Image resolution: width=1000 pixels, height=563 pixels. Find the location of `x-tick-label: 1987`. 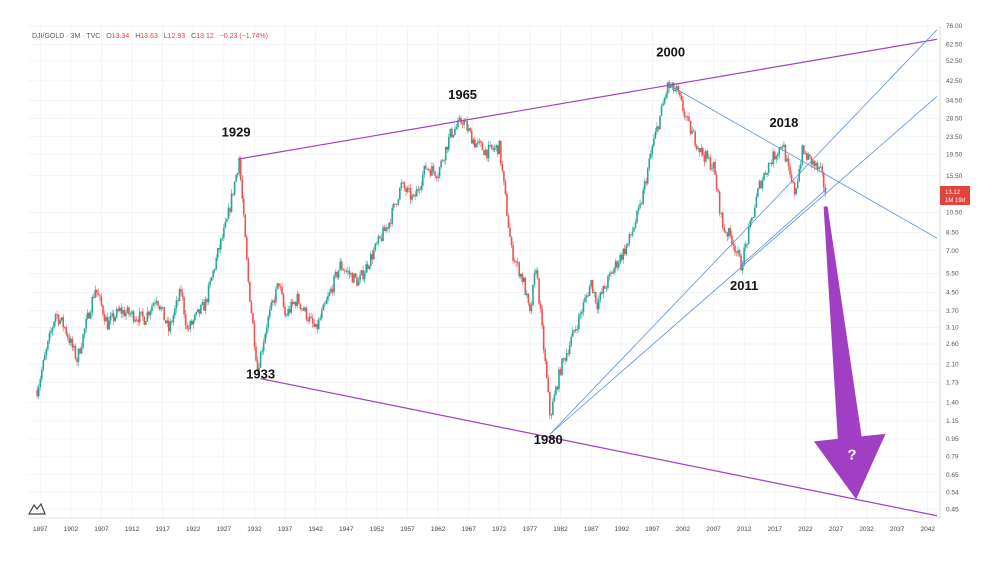

x-tick-label: 1987 is located at coordinates (591, 529).